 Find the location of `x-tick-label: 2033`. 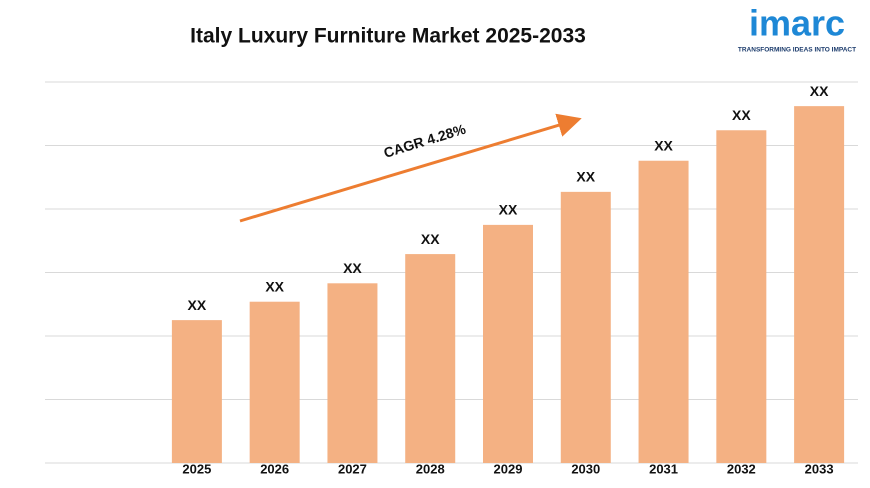

x-tick-label: 2033 is located at coordinates (819, 468).